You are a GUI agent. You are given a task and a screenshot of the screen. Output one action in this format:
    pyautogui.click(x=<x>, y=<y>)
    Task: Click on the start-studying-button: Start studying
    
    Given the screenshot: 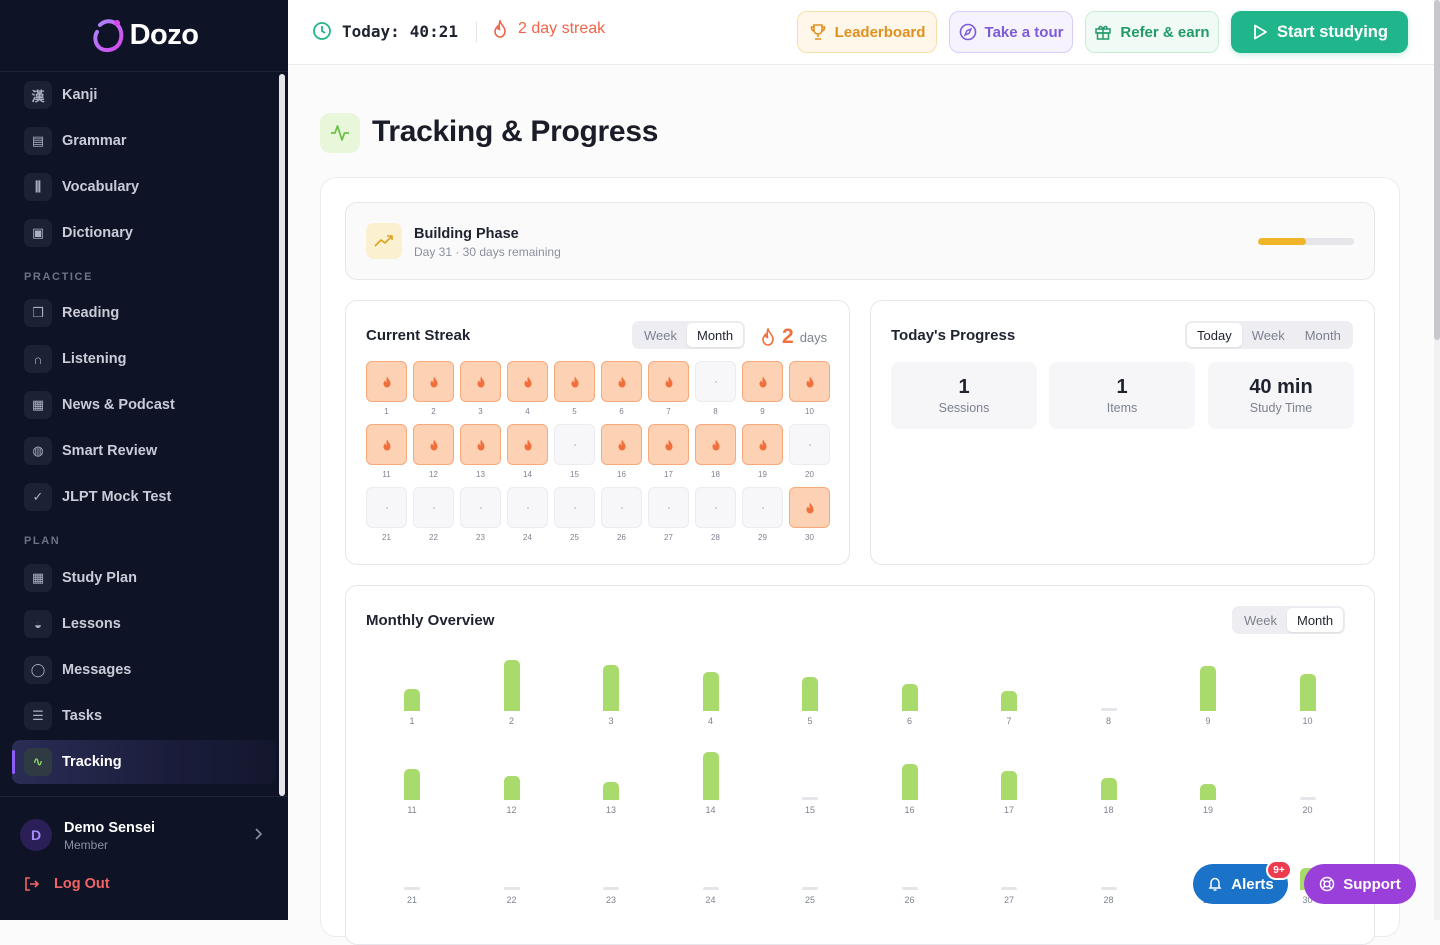 What is the action you would take?
    pyautogui.click(x=1319, y=32)
    